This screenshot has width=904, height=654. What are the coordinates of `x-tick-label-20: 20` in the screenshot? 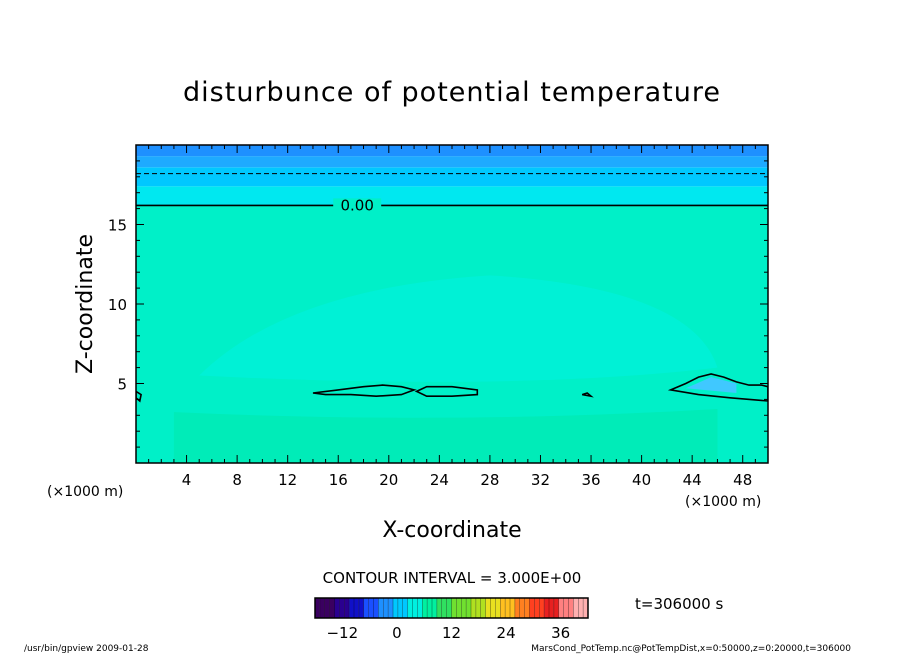 It's located at (388, 480).